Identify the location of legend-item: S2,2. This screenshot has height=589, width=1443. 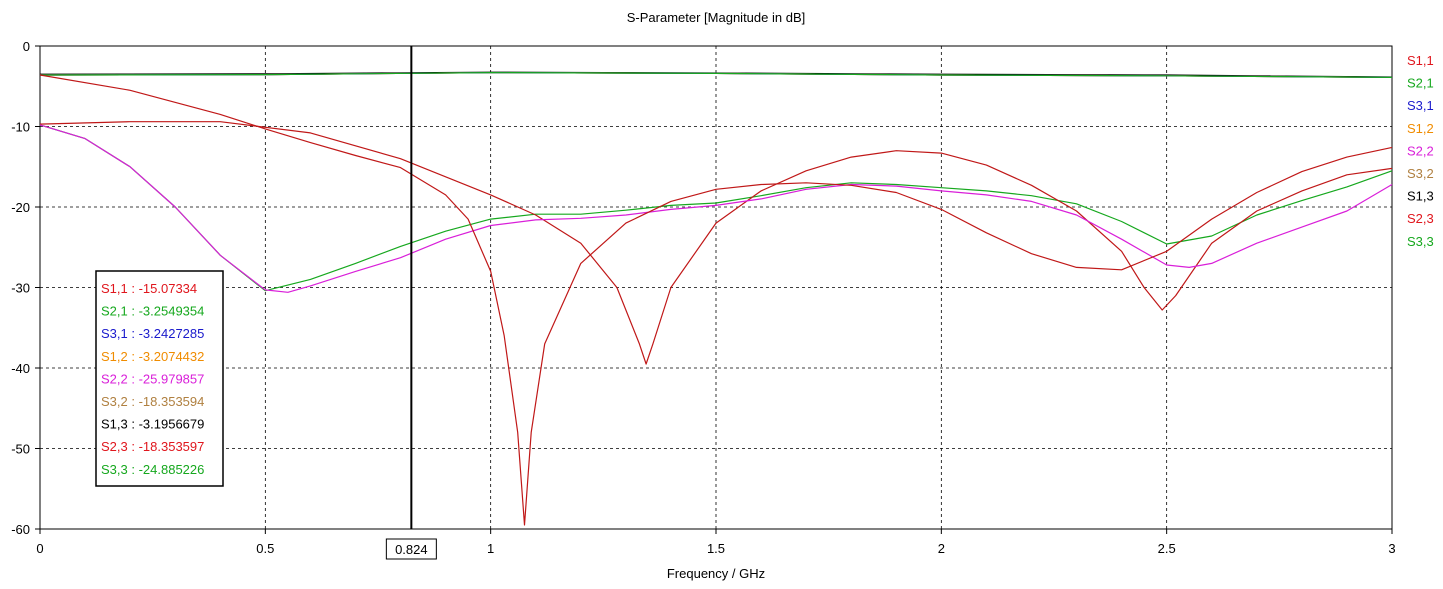
(1420, 150).